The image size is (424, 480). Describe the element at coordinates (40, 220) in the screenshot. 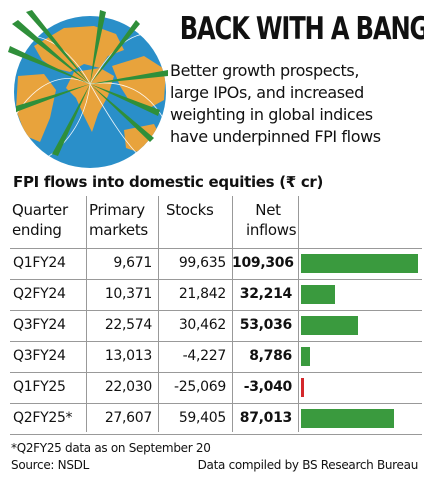

I see `column-header-quarter: Quarter ending` at that location.